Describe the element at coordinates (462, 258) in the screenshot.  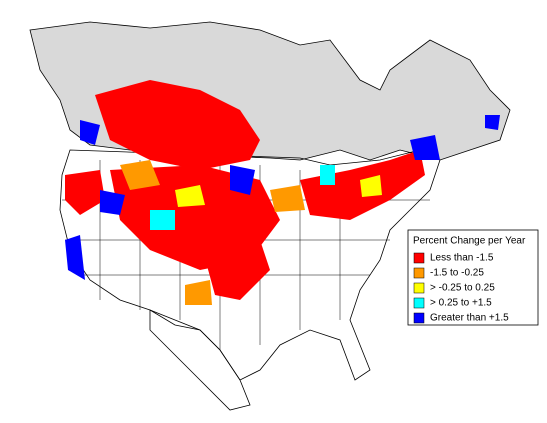
I see `legend-label: Less than -1.5` at that location.